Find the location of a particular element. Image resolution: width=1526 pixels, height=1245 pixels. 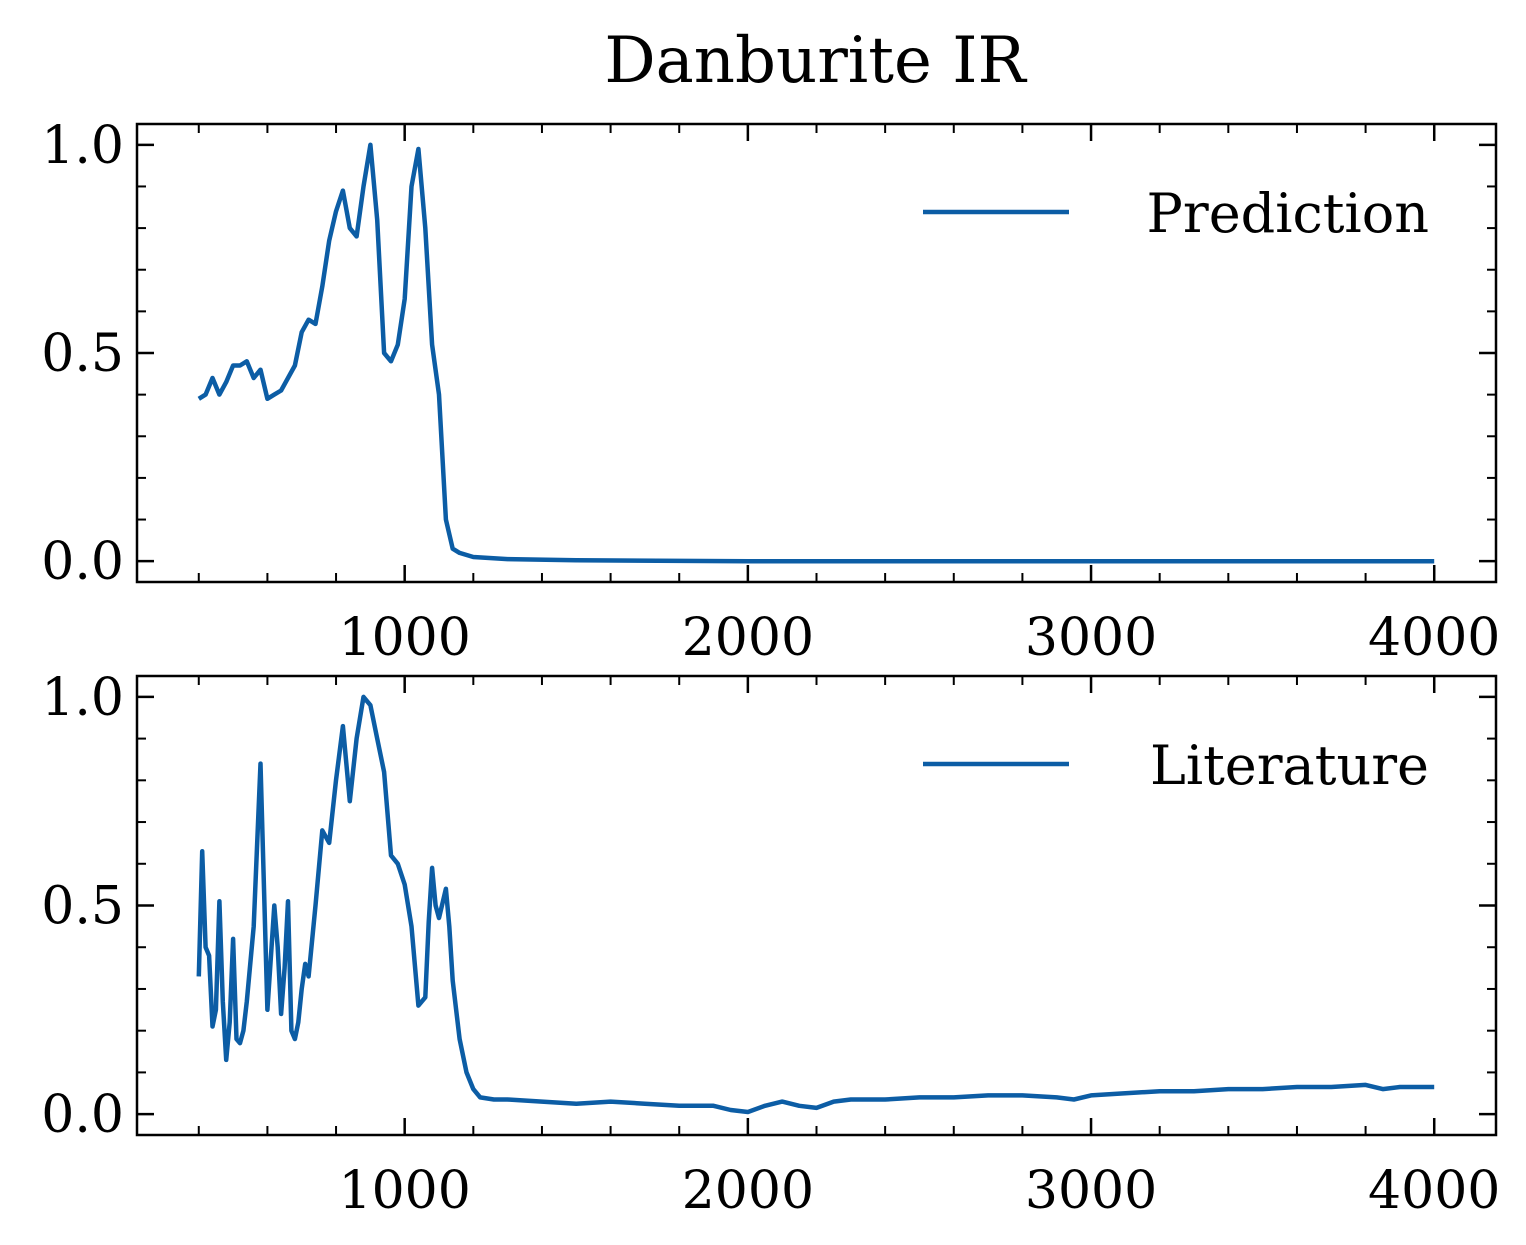

chart-title: Danburite IR is located at coordinates (815, 61).